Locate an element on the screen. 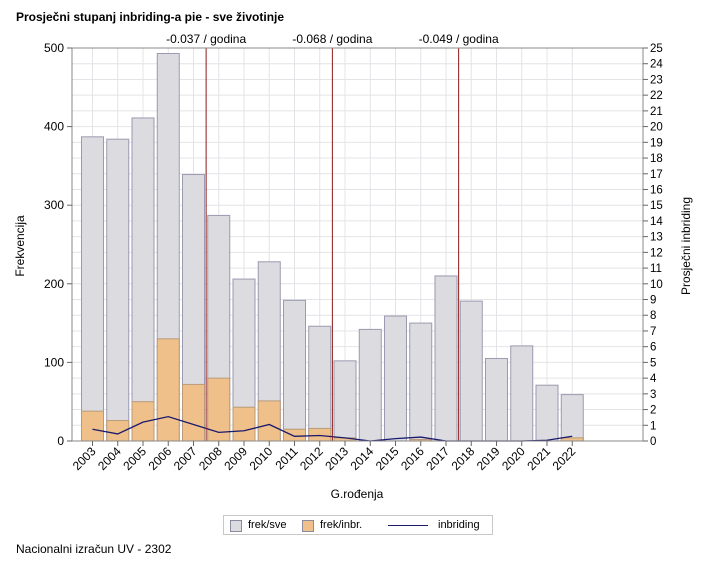 The height and width of the screenshot is (567, 718). y2-tick-label: 17 is located at coordinates (656, 175).